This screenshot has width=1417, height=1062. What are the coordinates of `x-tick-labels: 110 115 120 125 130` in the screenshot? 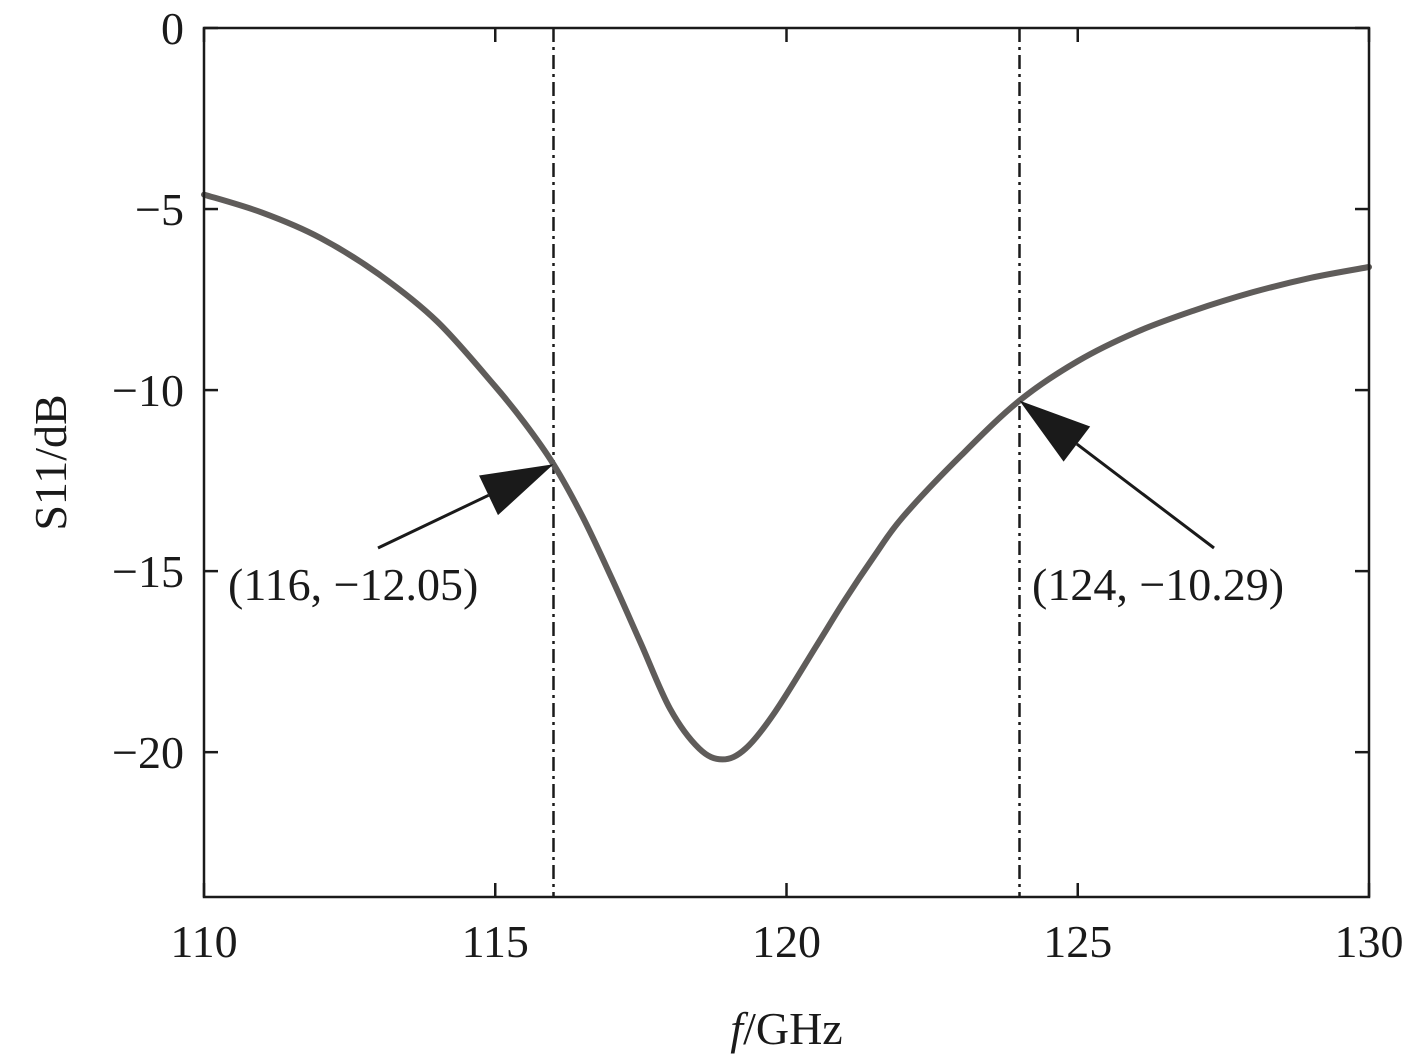 It's located at (786, 941).